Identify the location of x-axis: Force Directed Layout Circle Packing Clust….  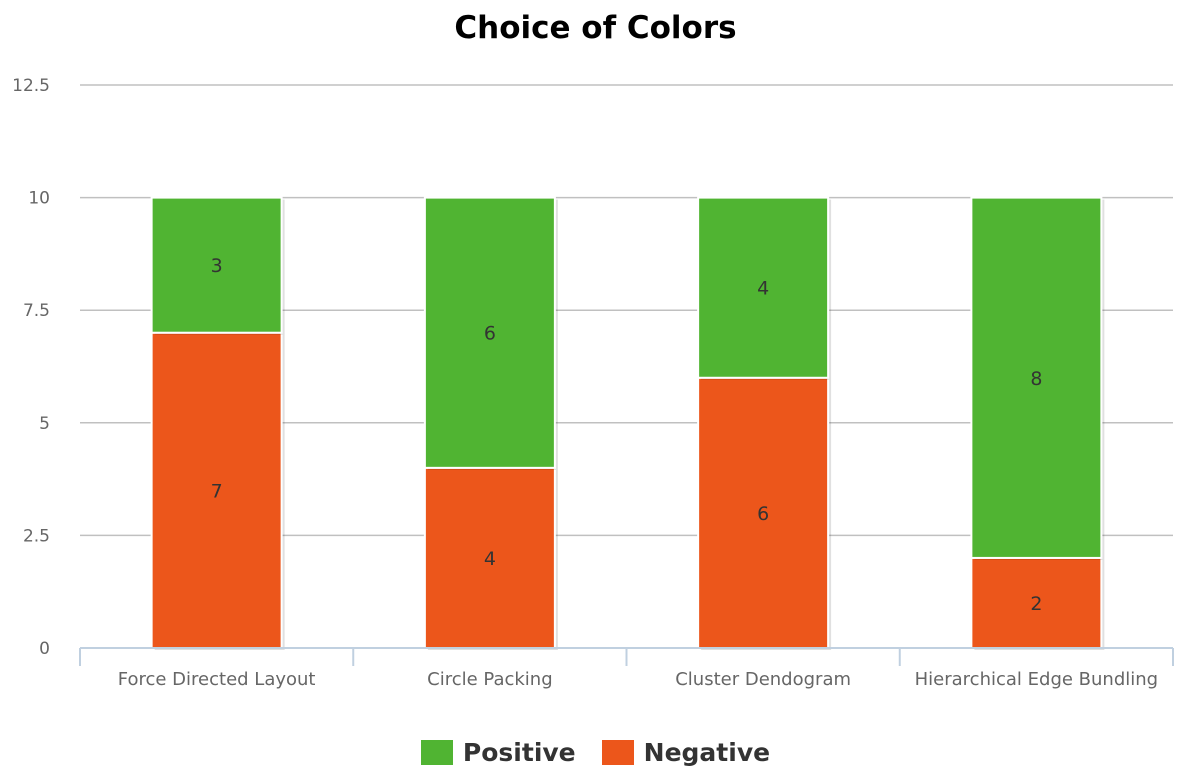
(626, 668).